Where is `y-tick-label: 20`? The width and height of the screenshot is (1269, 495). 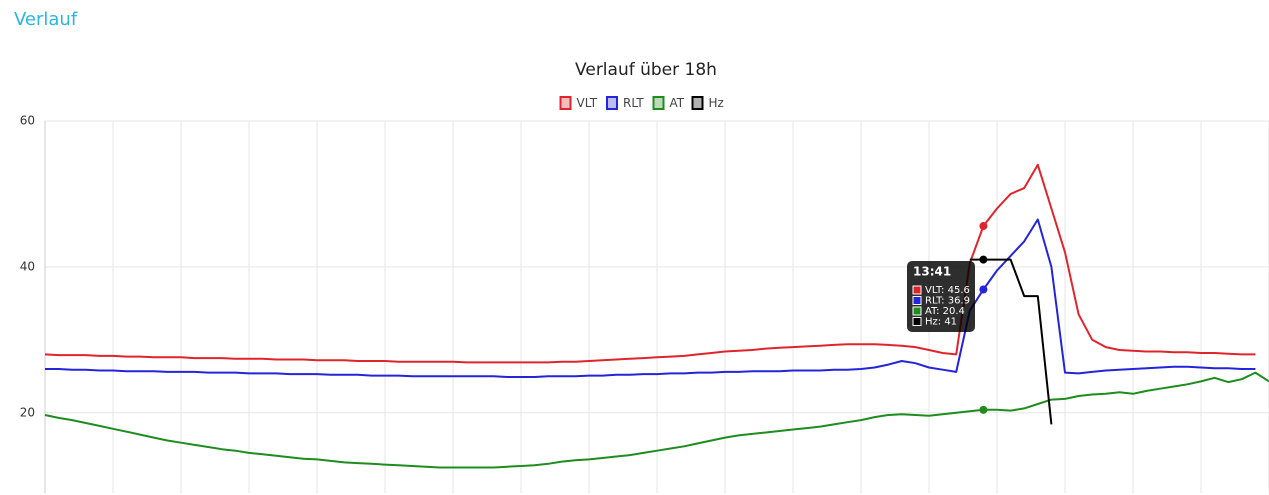 y-tick-label: 20 is located at coordinates (27, 412).